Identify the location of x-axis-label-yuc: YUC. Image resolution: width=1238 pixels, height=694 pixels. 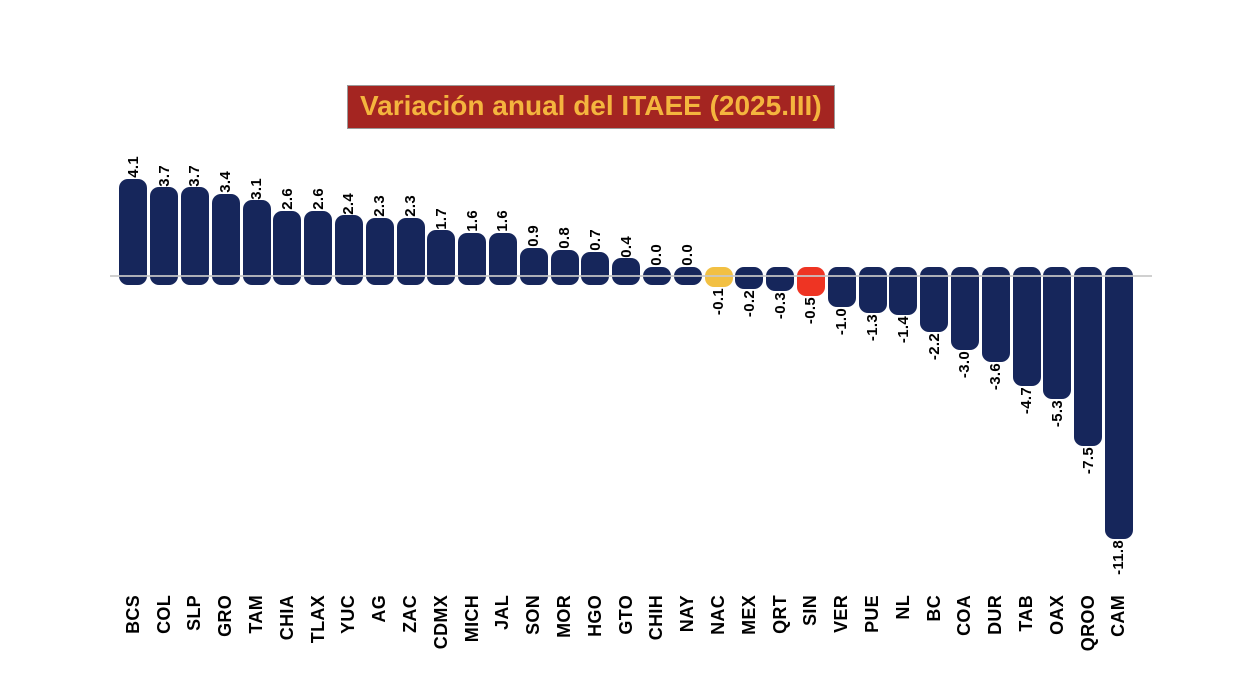
(348, 614).